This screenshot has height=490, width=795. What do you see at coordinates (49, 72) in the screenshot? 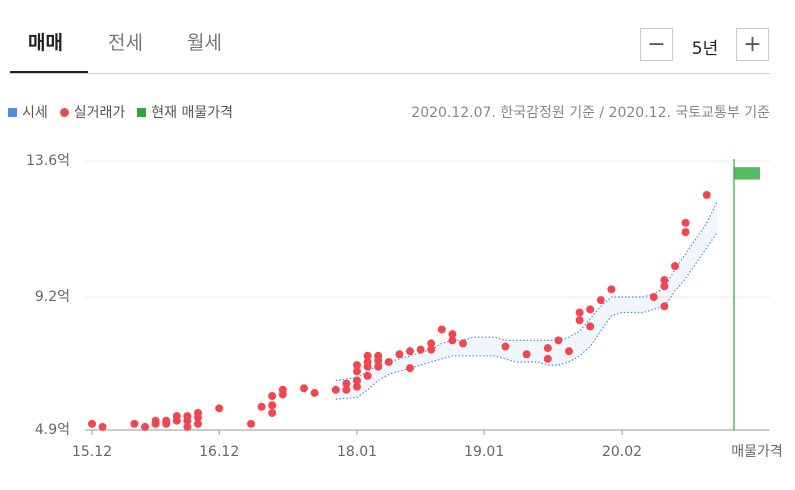
I see `tab-indicator` at bounding box center [49, 72].